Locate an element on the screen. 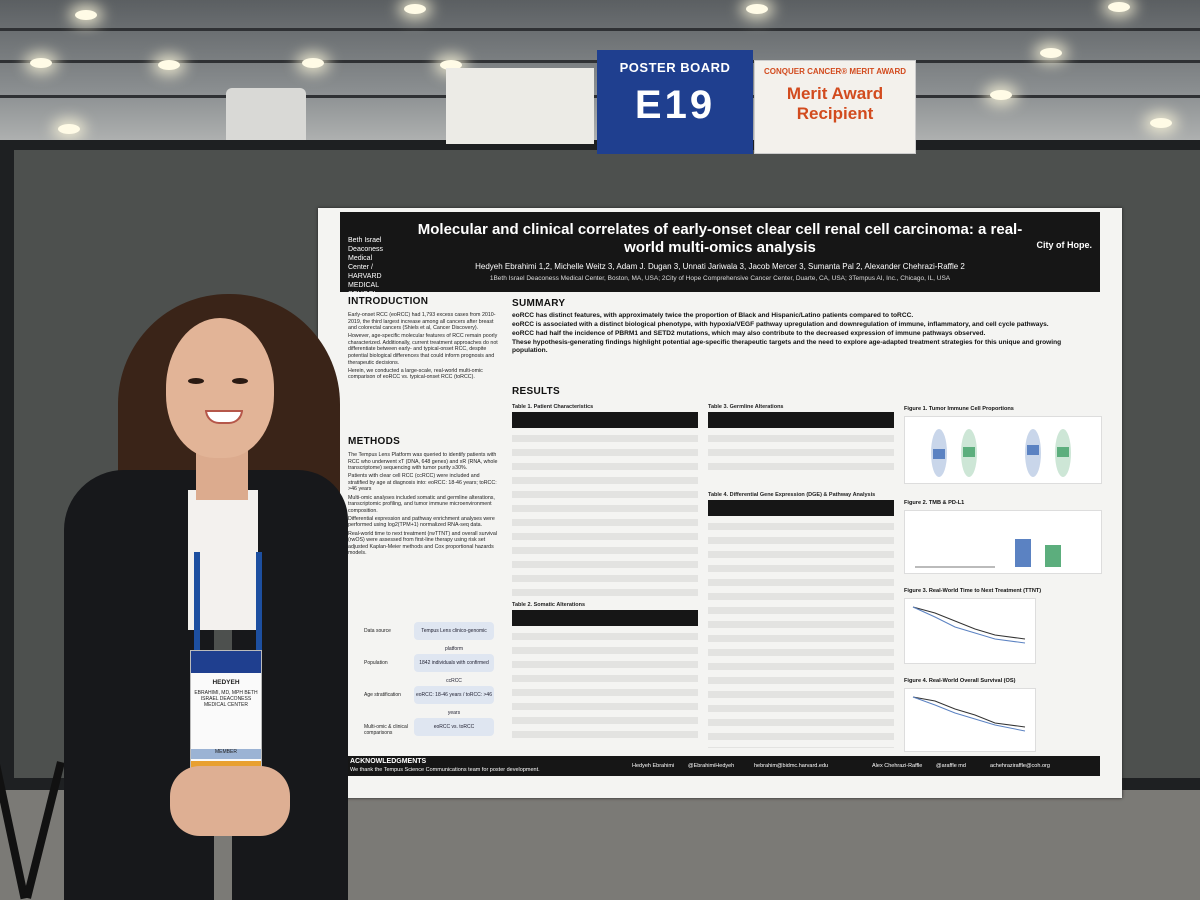  flow-box: Tempus Lens clinico-genomic platform is located at coordinates (454, 637).